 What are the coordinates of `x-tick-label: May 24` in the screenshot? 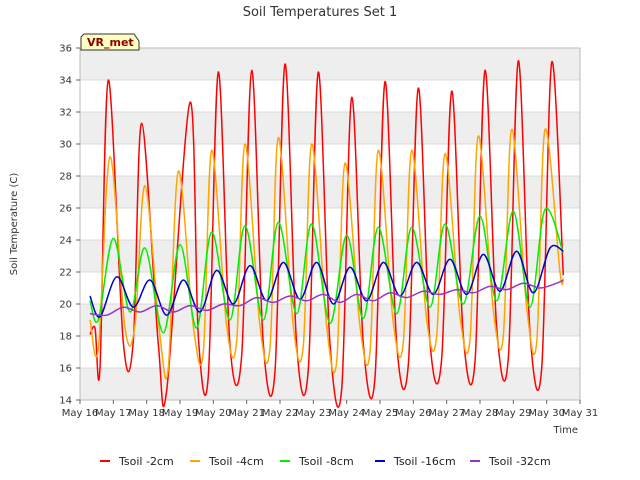 It's located at (346, 413).